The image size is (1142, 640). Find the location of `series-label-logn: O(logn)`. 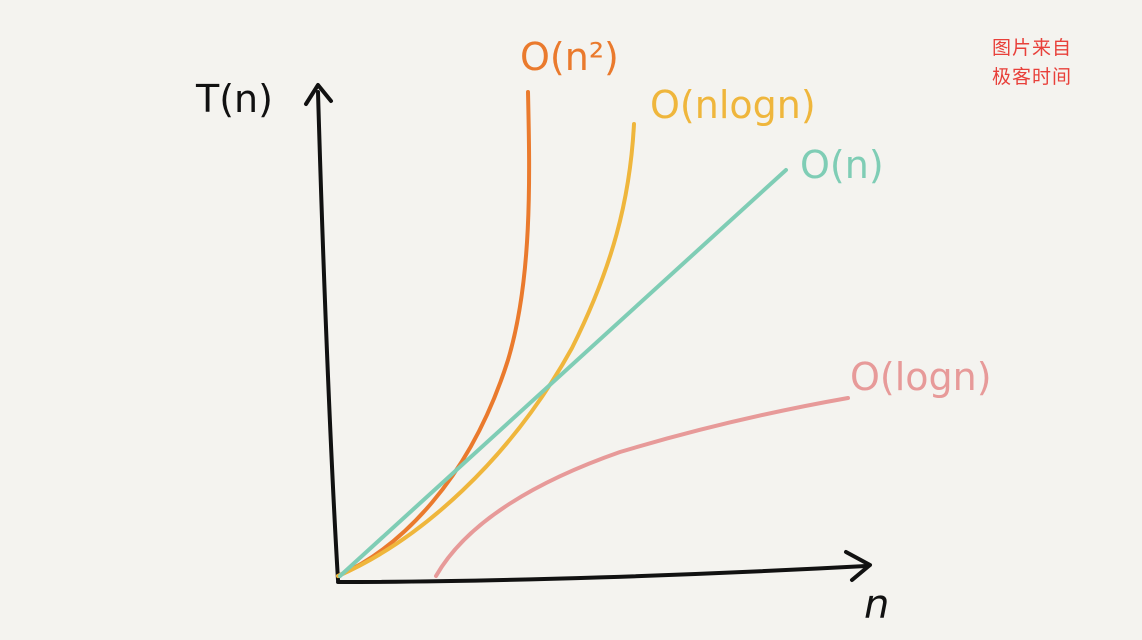

series-label-logn: O(logn) is located at coordinates (921, 377).